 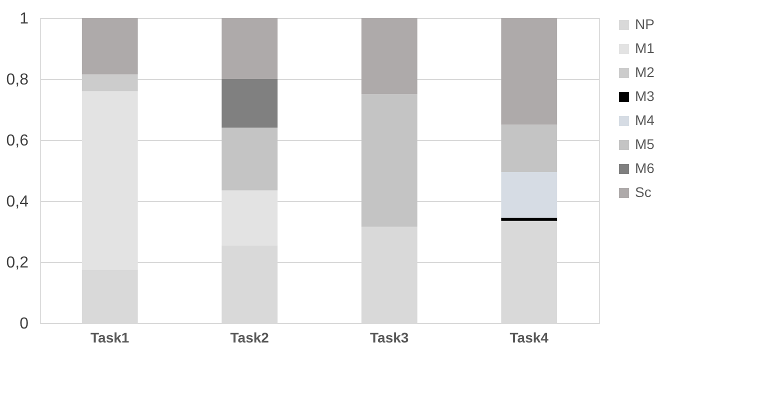 What do you see at coordinates (645, 72) in the screenshot?
I see `legend-label: M2` at bounding box center [645, 72].